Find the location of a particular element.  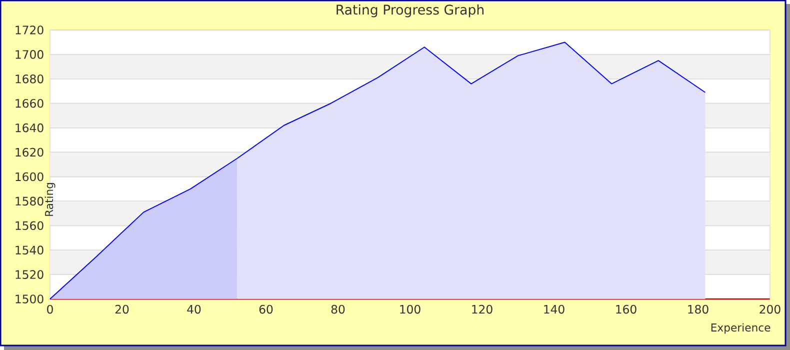

x-tick-label: 140 is located at coordinates (554, 309).